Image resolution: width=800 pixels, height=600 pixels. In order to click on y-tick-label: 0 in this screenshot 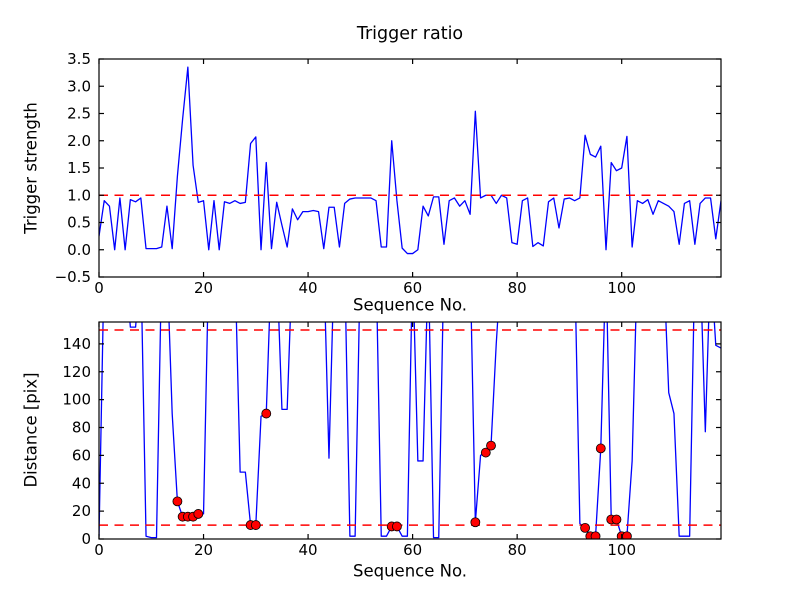, I will do `click(86, 539)`.